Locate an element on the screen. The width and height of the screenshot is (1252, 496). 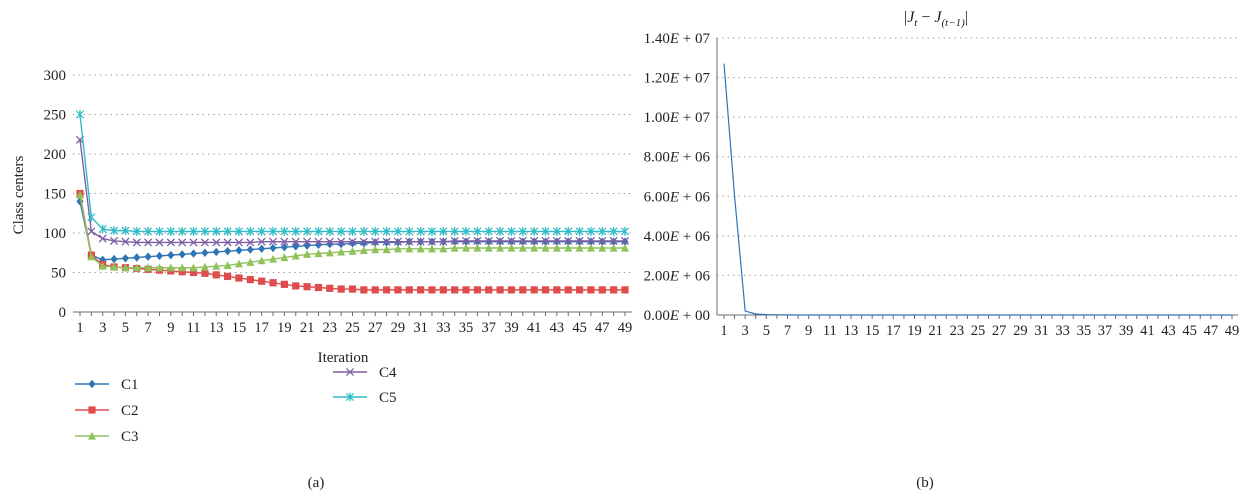
title-minus: − is located at coordinates (925, 17).